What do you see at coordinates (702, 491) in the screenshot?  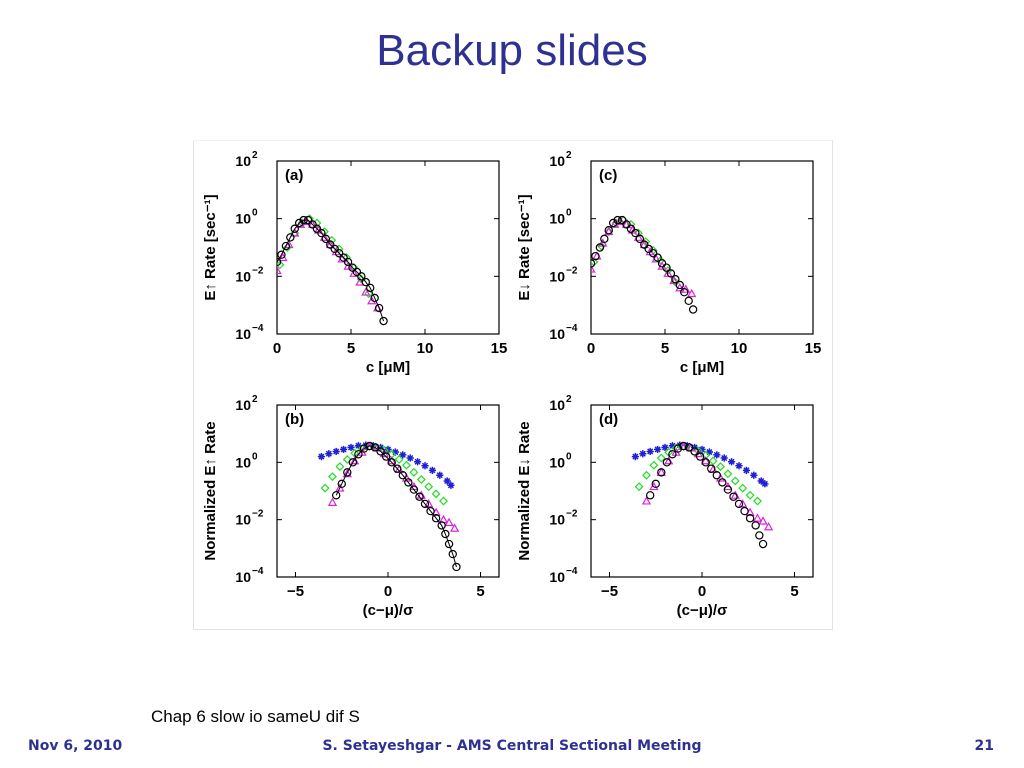 I see `plot-frame` at bounding box center [702, 491].